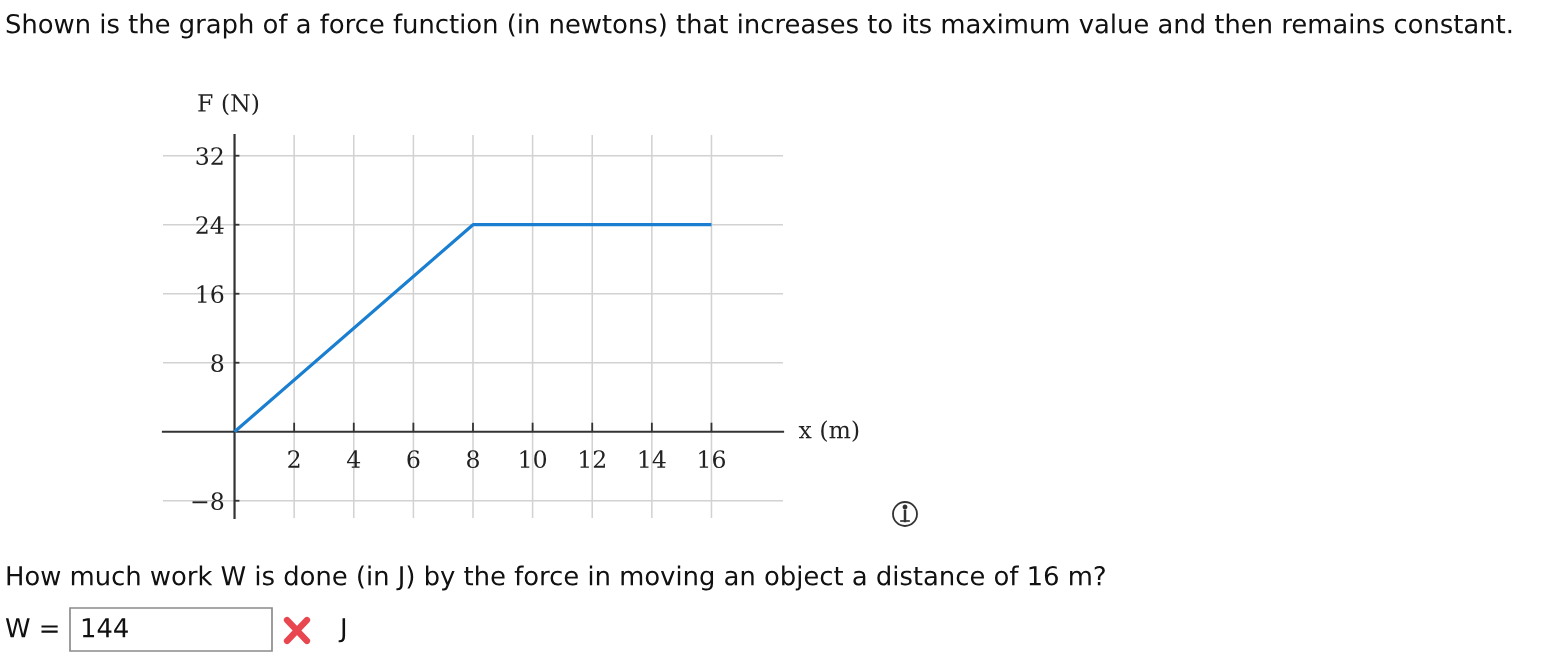  Describe the element at coordinates (105, 628) in the screenshot. I see `text: 144` at that location.